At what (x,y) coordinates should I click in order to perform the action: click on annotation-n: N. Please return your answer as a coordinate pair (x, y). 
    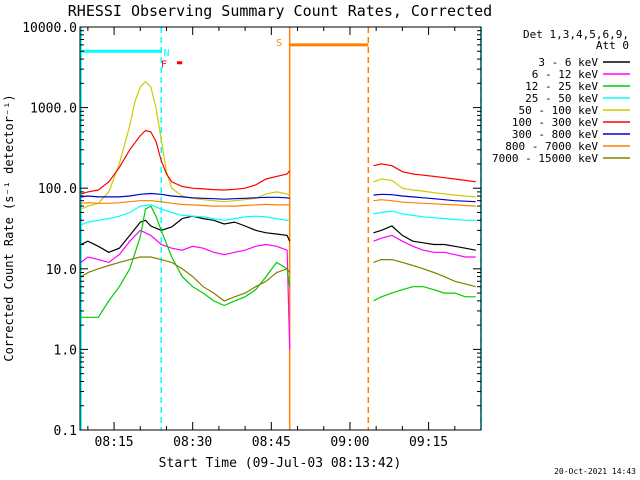
    Looking at the image, I should click on (166, 53).